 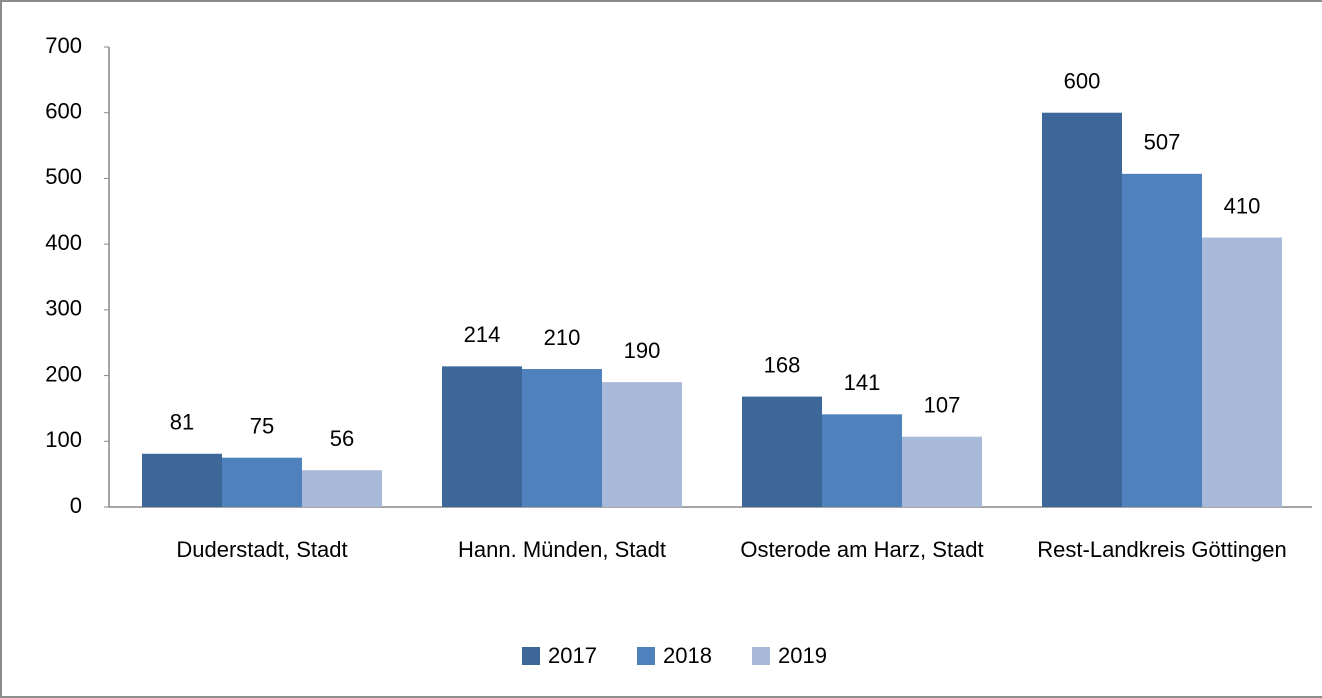 I want to click on data-label: 190, so click(x=642, y=350).